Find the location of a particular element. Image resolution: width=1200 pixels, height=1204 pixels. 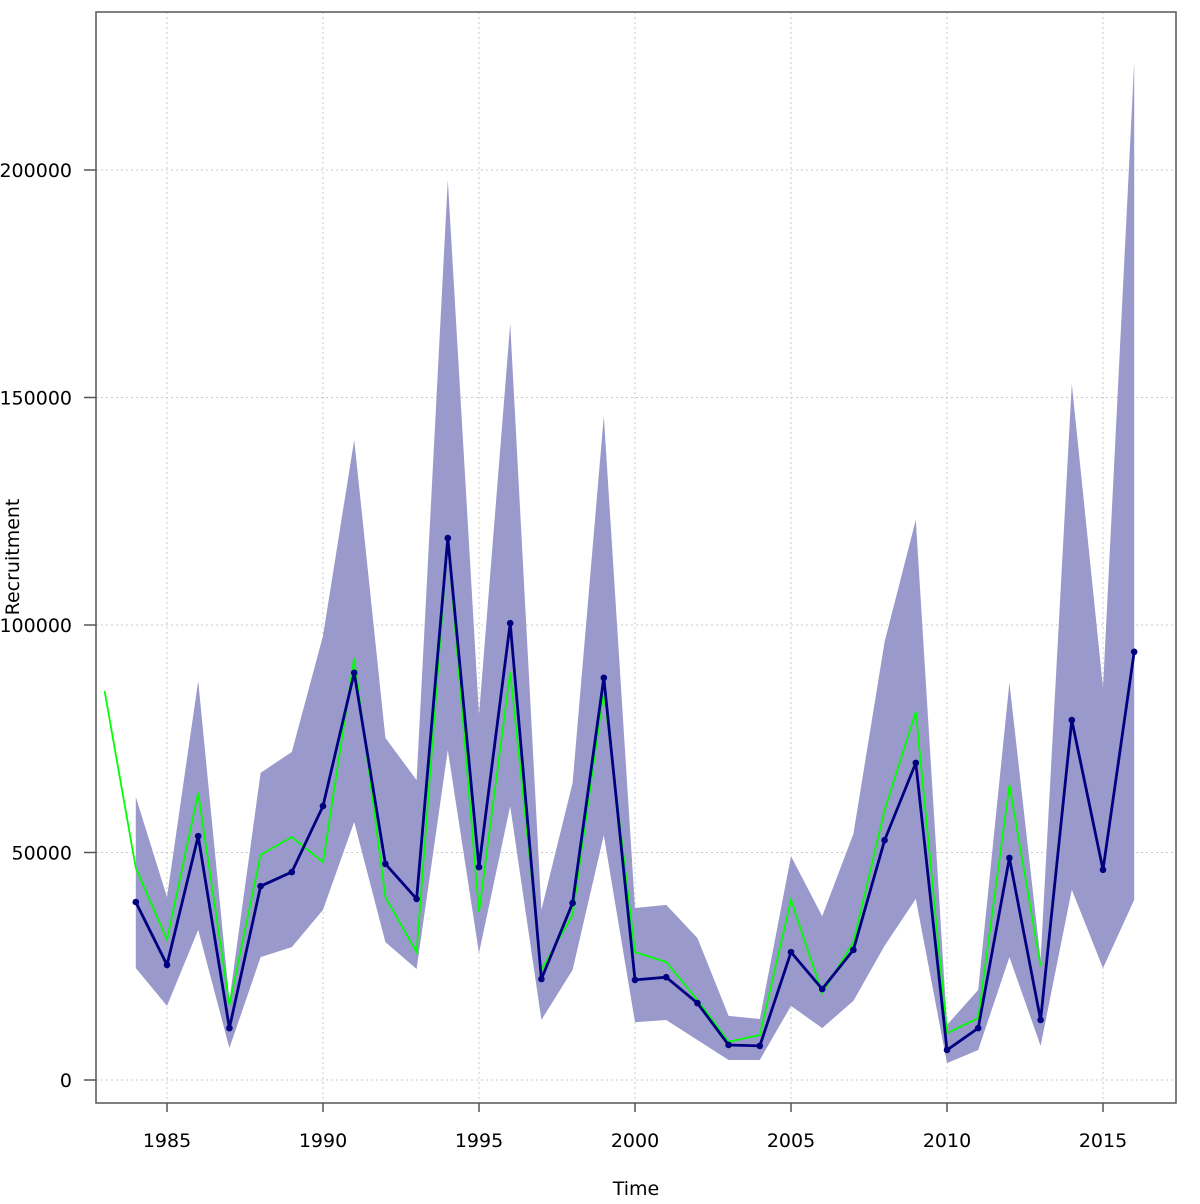

x-tick-label: 1990 is located at coordinates (323, 1141).